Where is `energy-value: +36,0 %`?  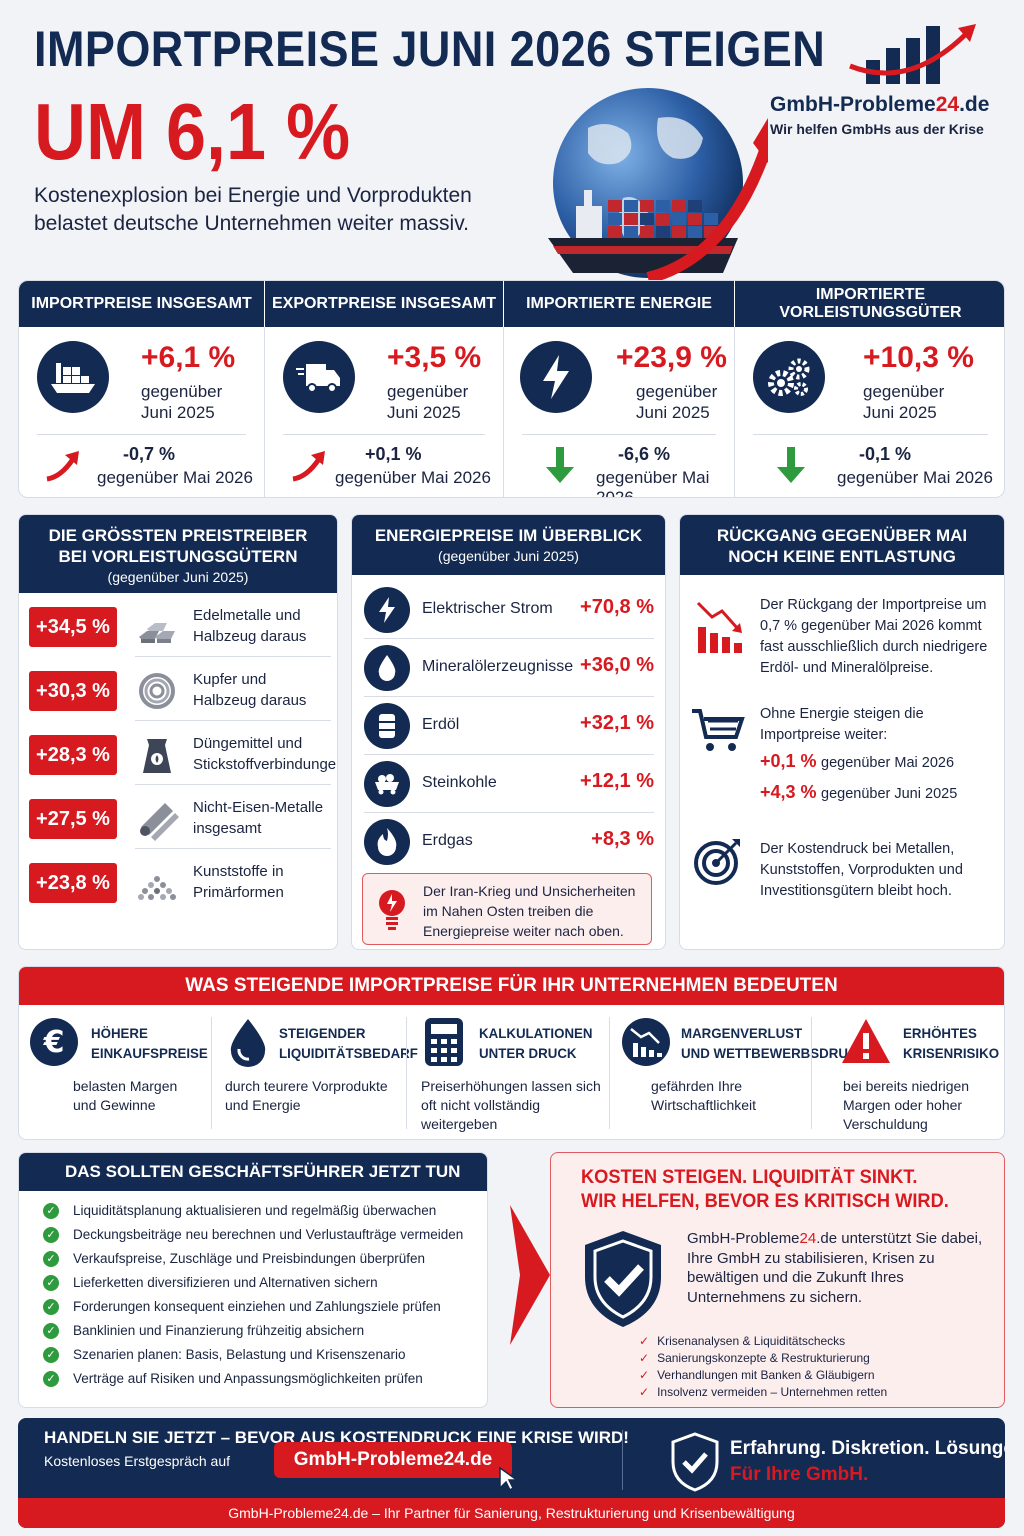
energy-value: +36,0 % is located at coordinates (617, 665).